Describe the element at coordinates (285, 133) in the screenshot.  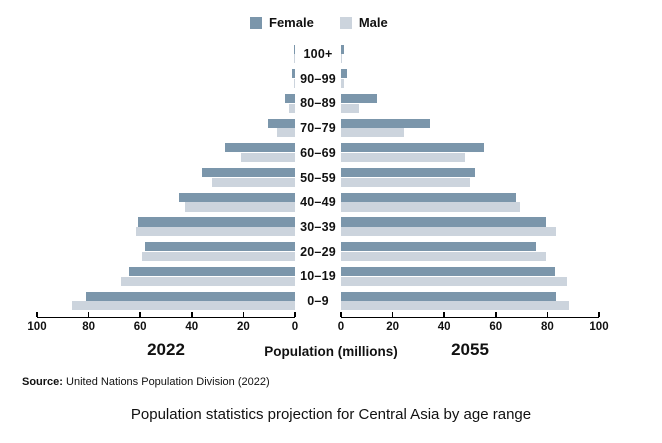
I see `bar-2022-male-70–79` at that location.